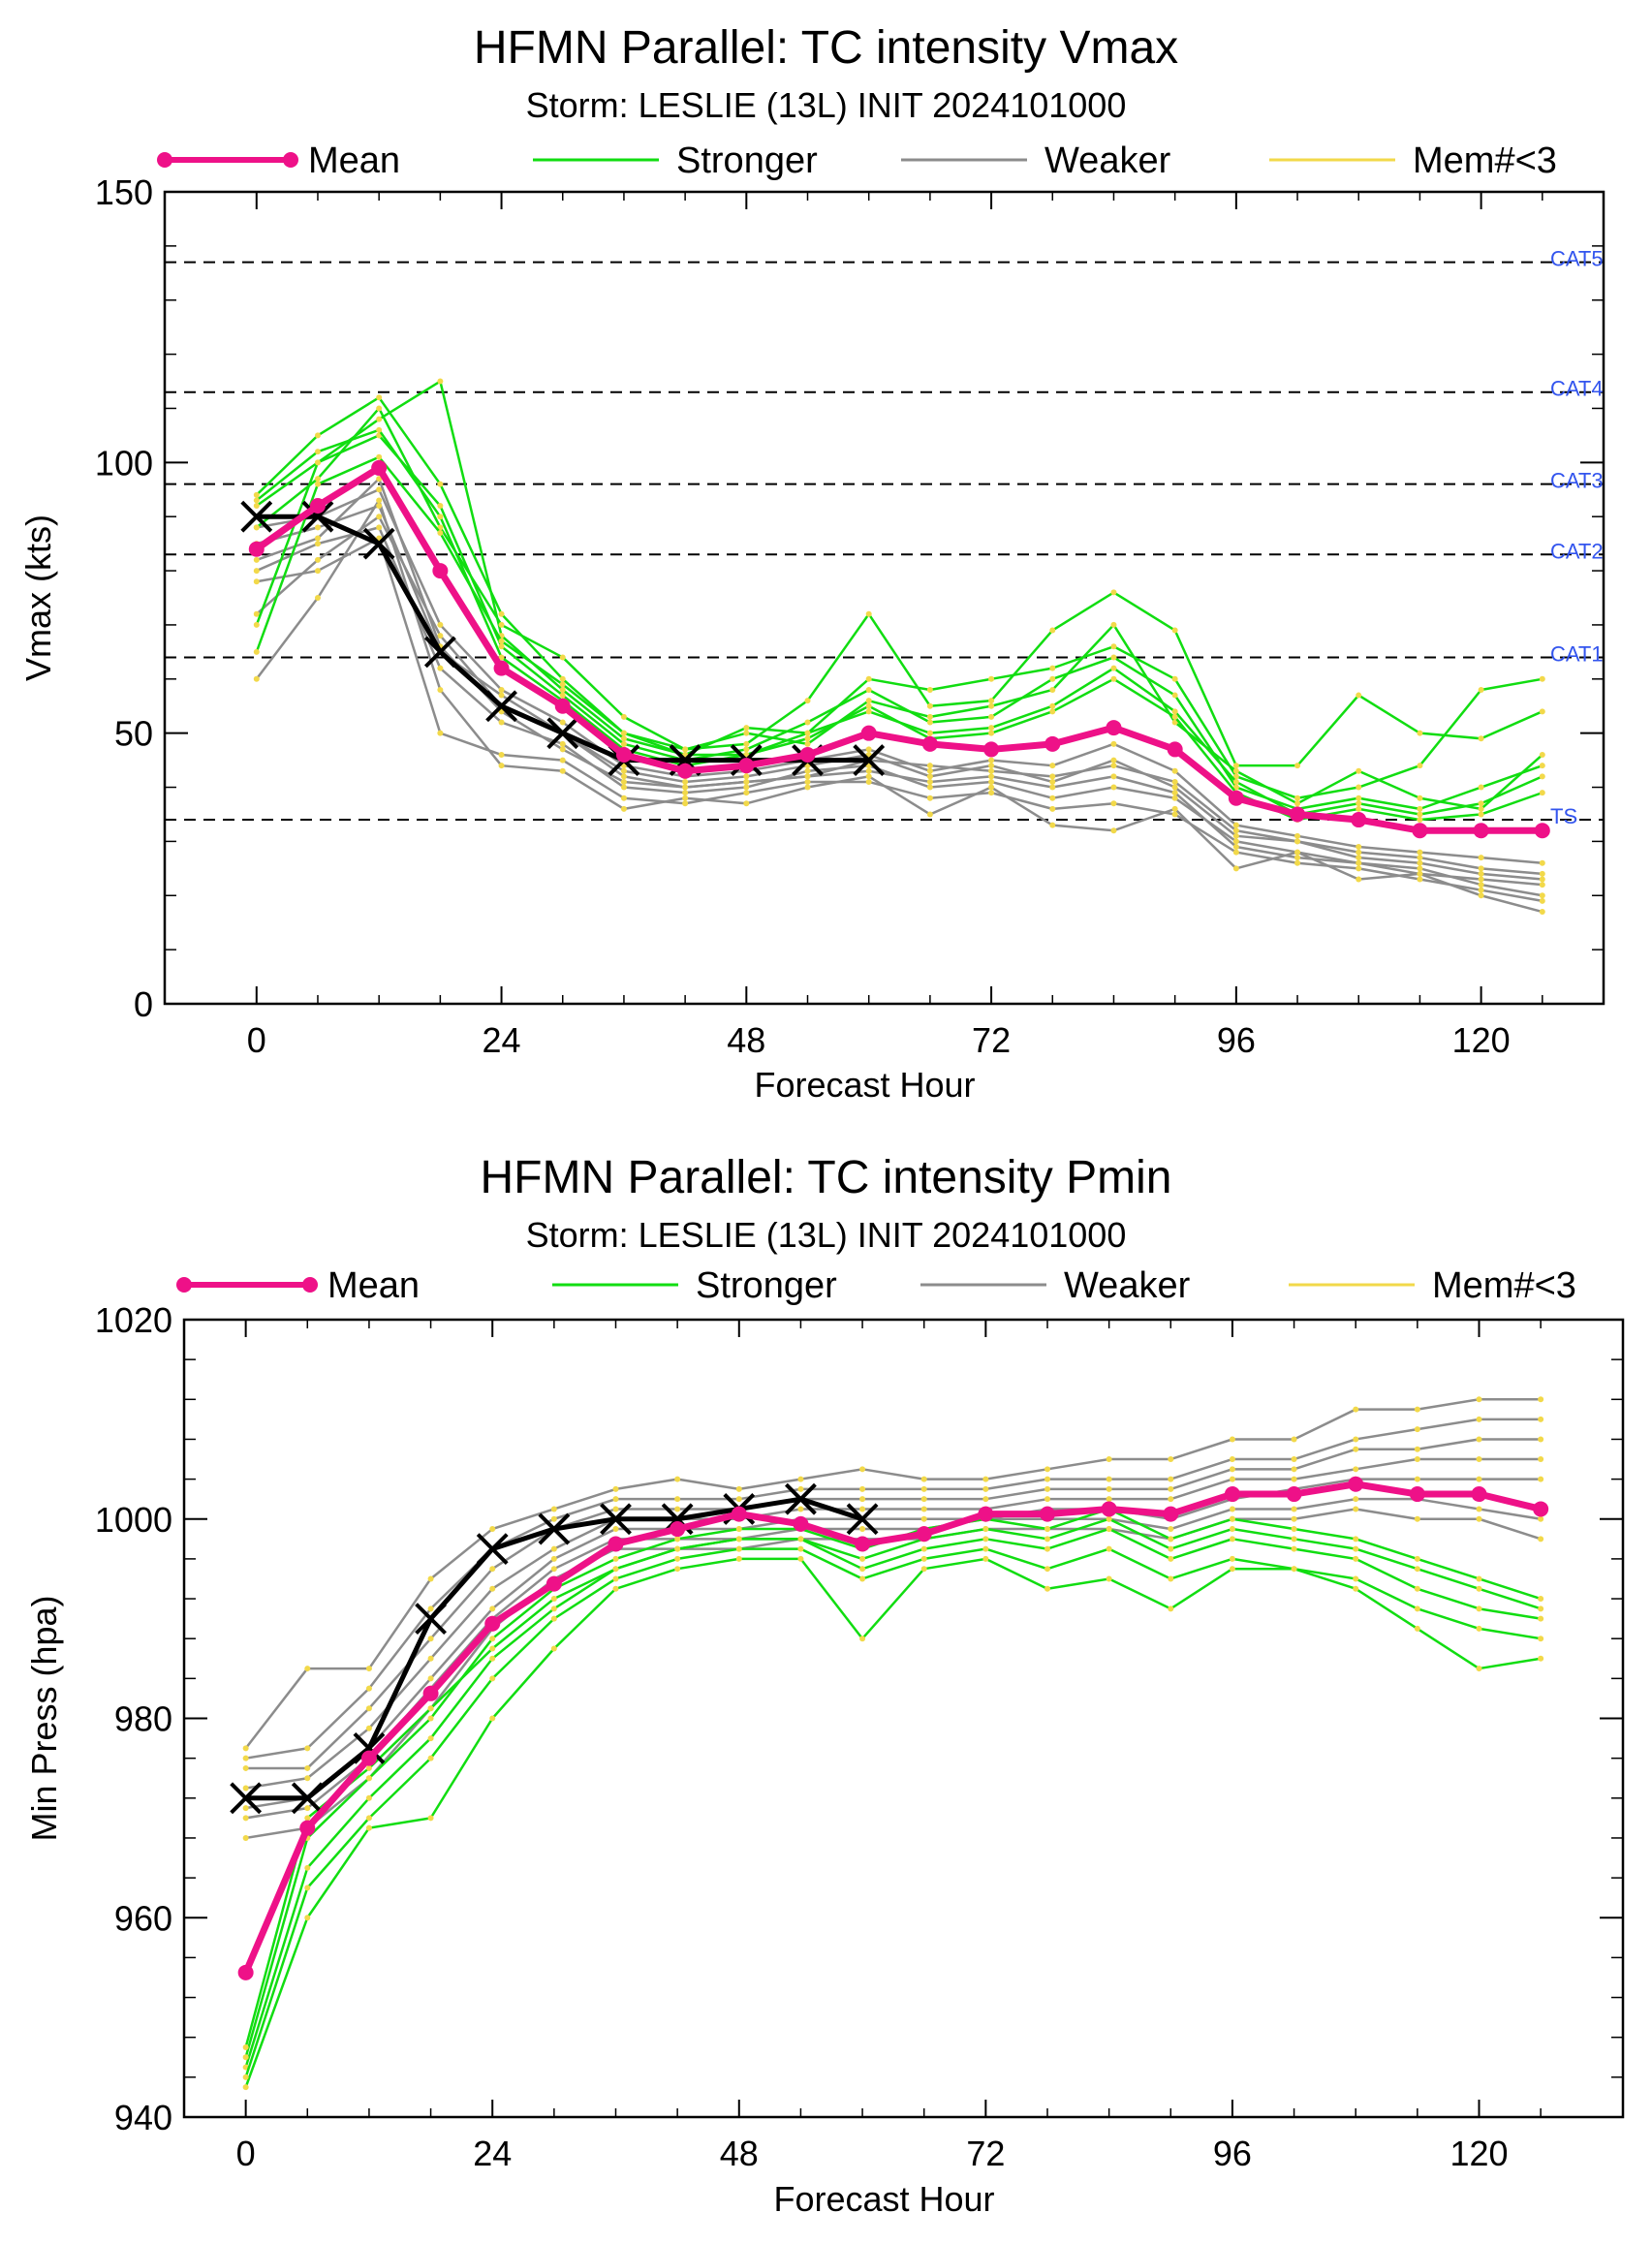  Describe the element at coordinates (991, 1040) in the screenshot. I see `x-tick-label: 72` at that location.